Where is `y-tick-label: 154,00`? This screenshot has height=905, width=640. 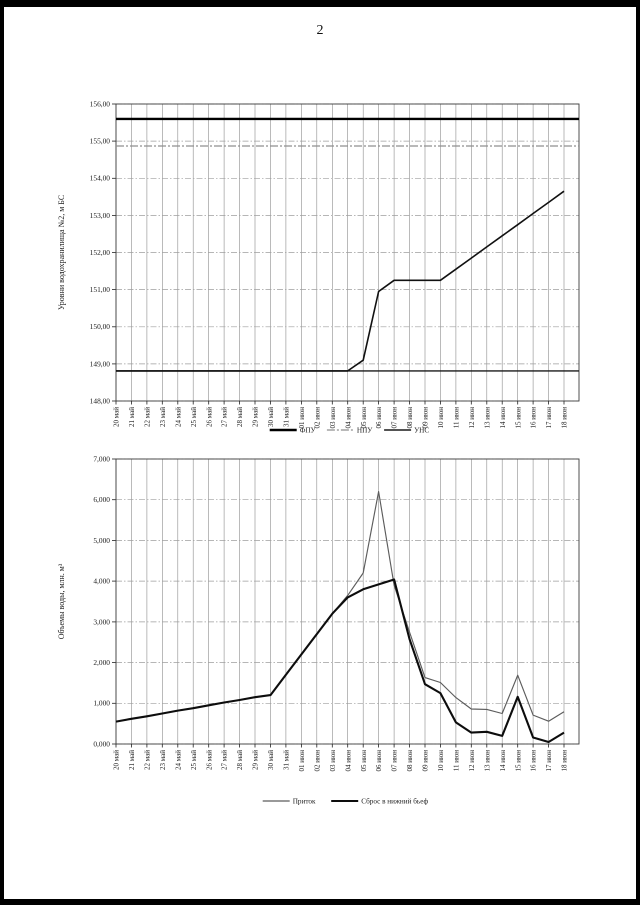 y-tick-label: 154,00 is located at coordinates (100, 178).